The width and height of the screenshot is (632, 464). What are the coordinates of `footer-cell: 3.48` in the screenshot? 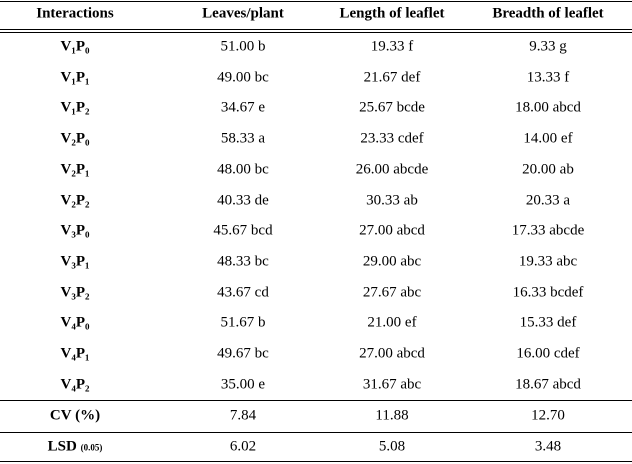 It's located at (548, 446).